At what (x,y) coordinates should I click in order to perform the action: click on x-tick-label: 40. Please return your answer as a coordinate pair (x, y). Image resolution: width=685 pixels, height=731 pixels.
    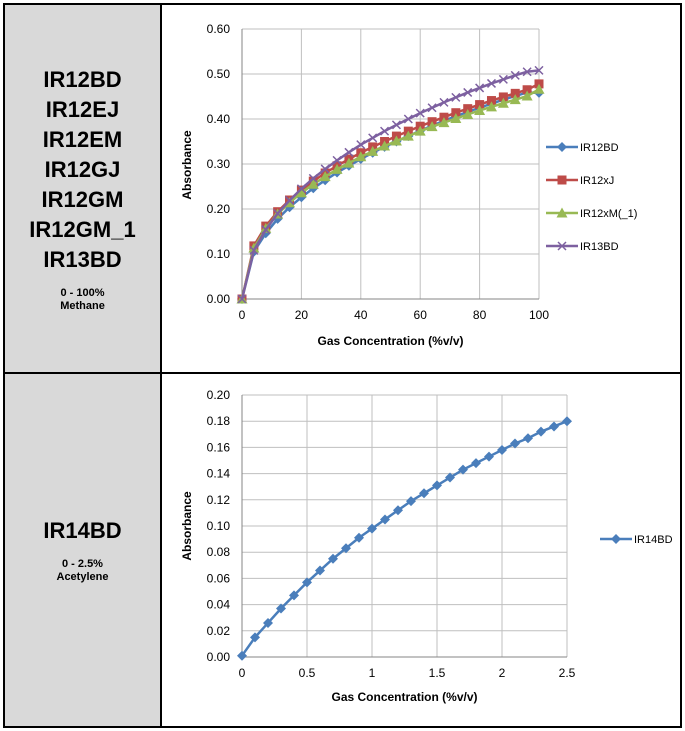
    Looking at the image, I should click on (361, 315).